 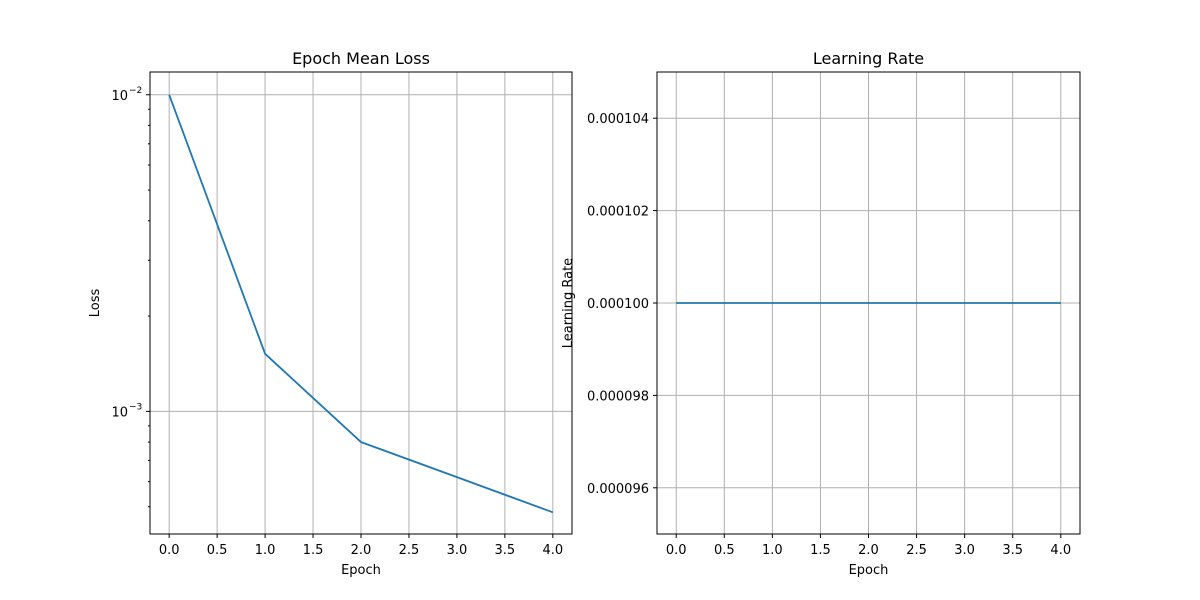 What do you see at coordinates (135, 91) in the screenshot?
I see `y-tick-exponent: −2` at bounding box center [135, 91].